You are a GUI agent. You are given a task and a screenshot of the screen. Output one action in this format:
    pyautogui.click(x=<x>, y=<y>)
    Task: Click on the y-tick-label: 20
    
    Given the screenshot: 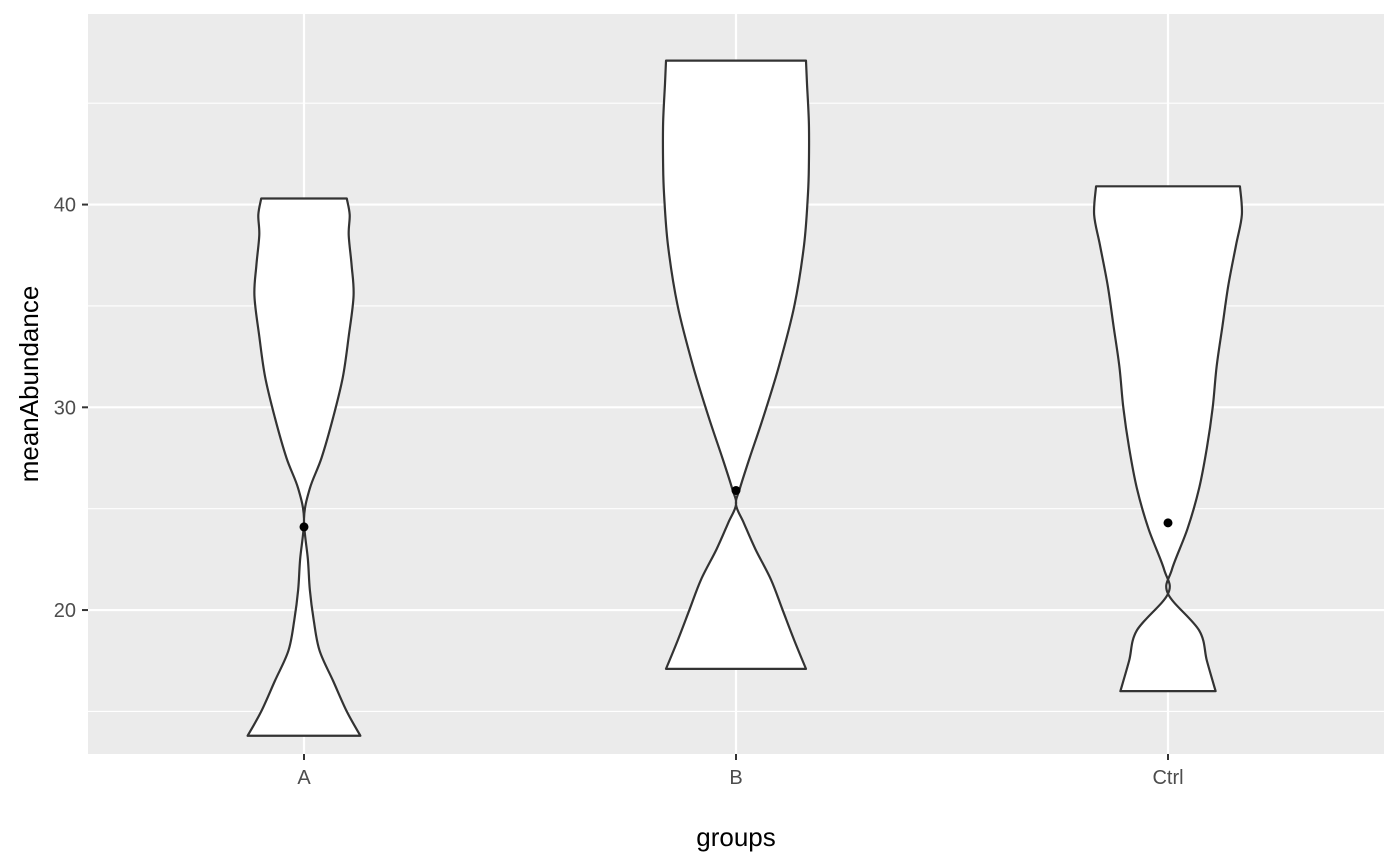 What is the action you would take?
    pyautogui.click(x=65, y=611)
    